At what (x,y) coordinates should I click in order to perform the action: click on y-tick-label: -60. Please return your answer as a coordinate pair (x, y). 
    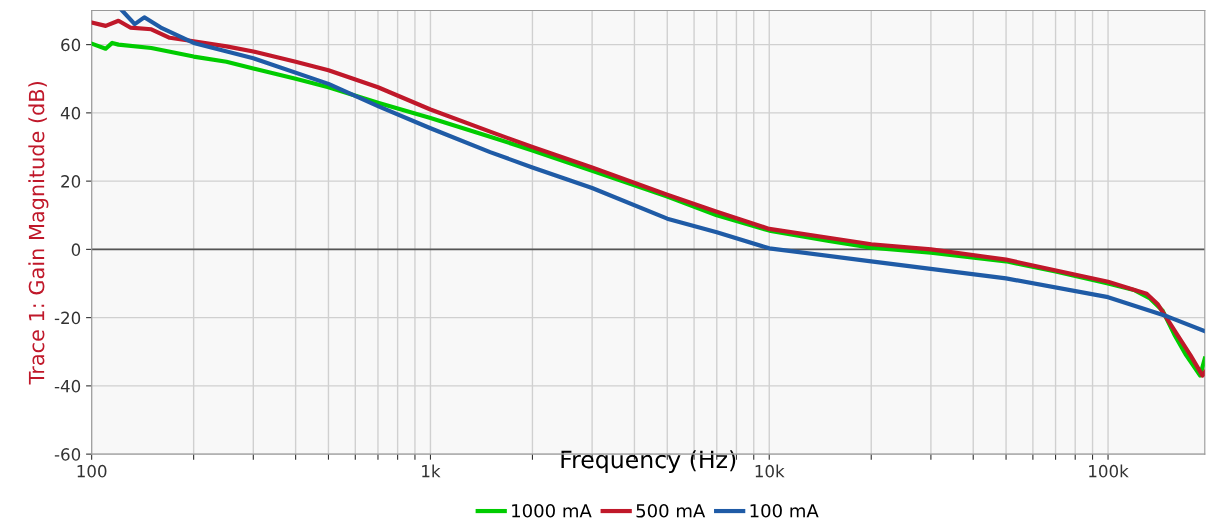
    Looking at the image, I should click on (67, 454).